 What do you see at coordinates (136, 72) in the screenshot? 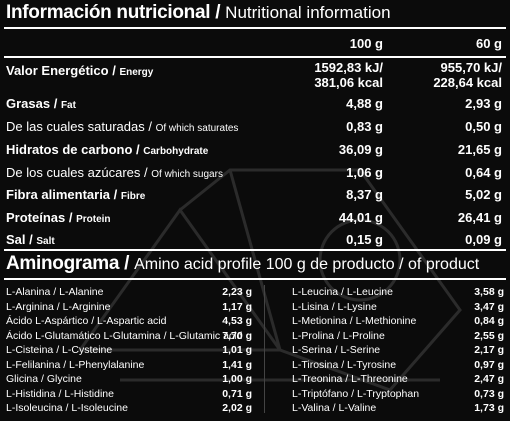
I see `nutrient-label-en: Energy` at bounding box center [136, 72].